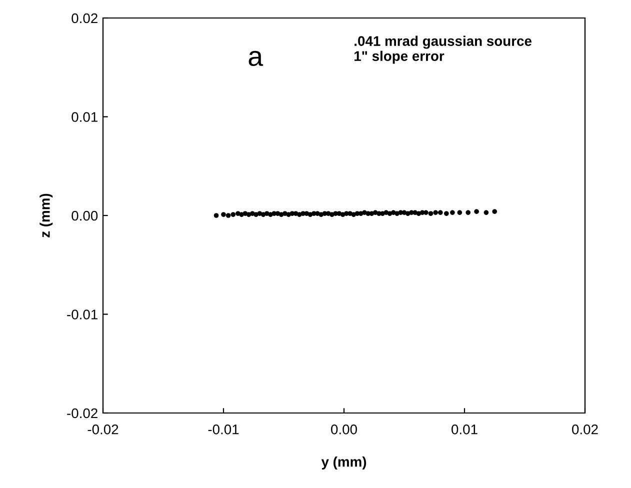  What do you see at coordinates (46, 216) in the screenshot?
I see `y-axis-title: z (mm)` at bounding box center [46, 216].